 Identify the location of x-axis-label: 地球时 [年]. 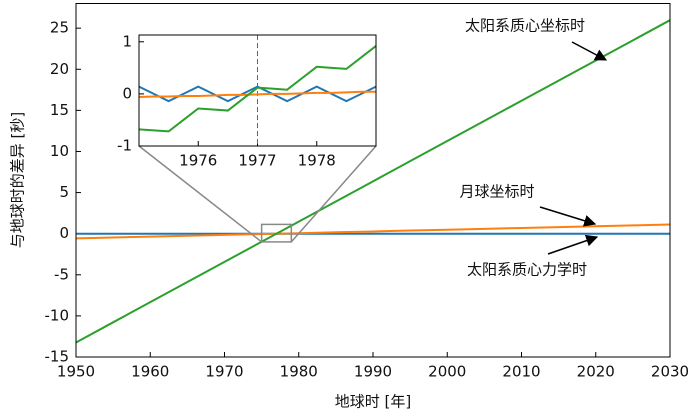
(373, 402).